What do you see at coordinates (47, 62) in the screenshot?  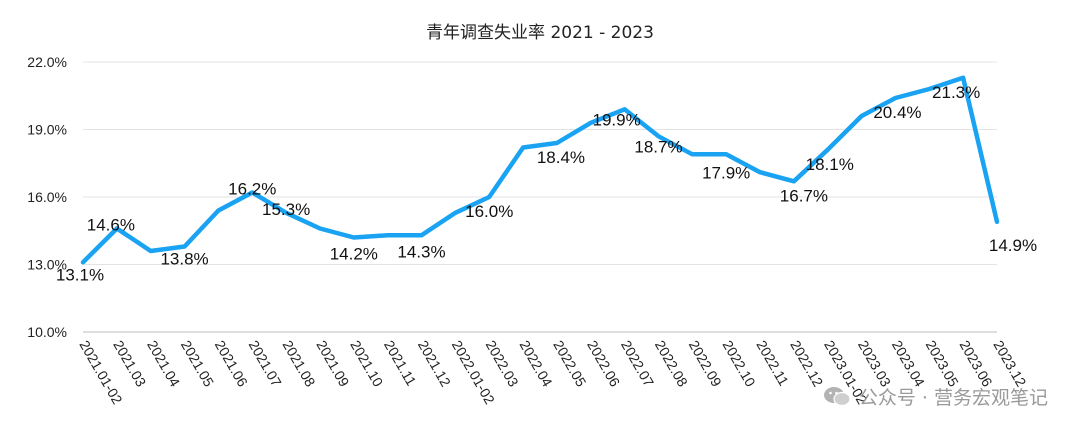 I see `y-tick-label: 22.0%` at bounding box center [47, 62].